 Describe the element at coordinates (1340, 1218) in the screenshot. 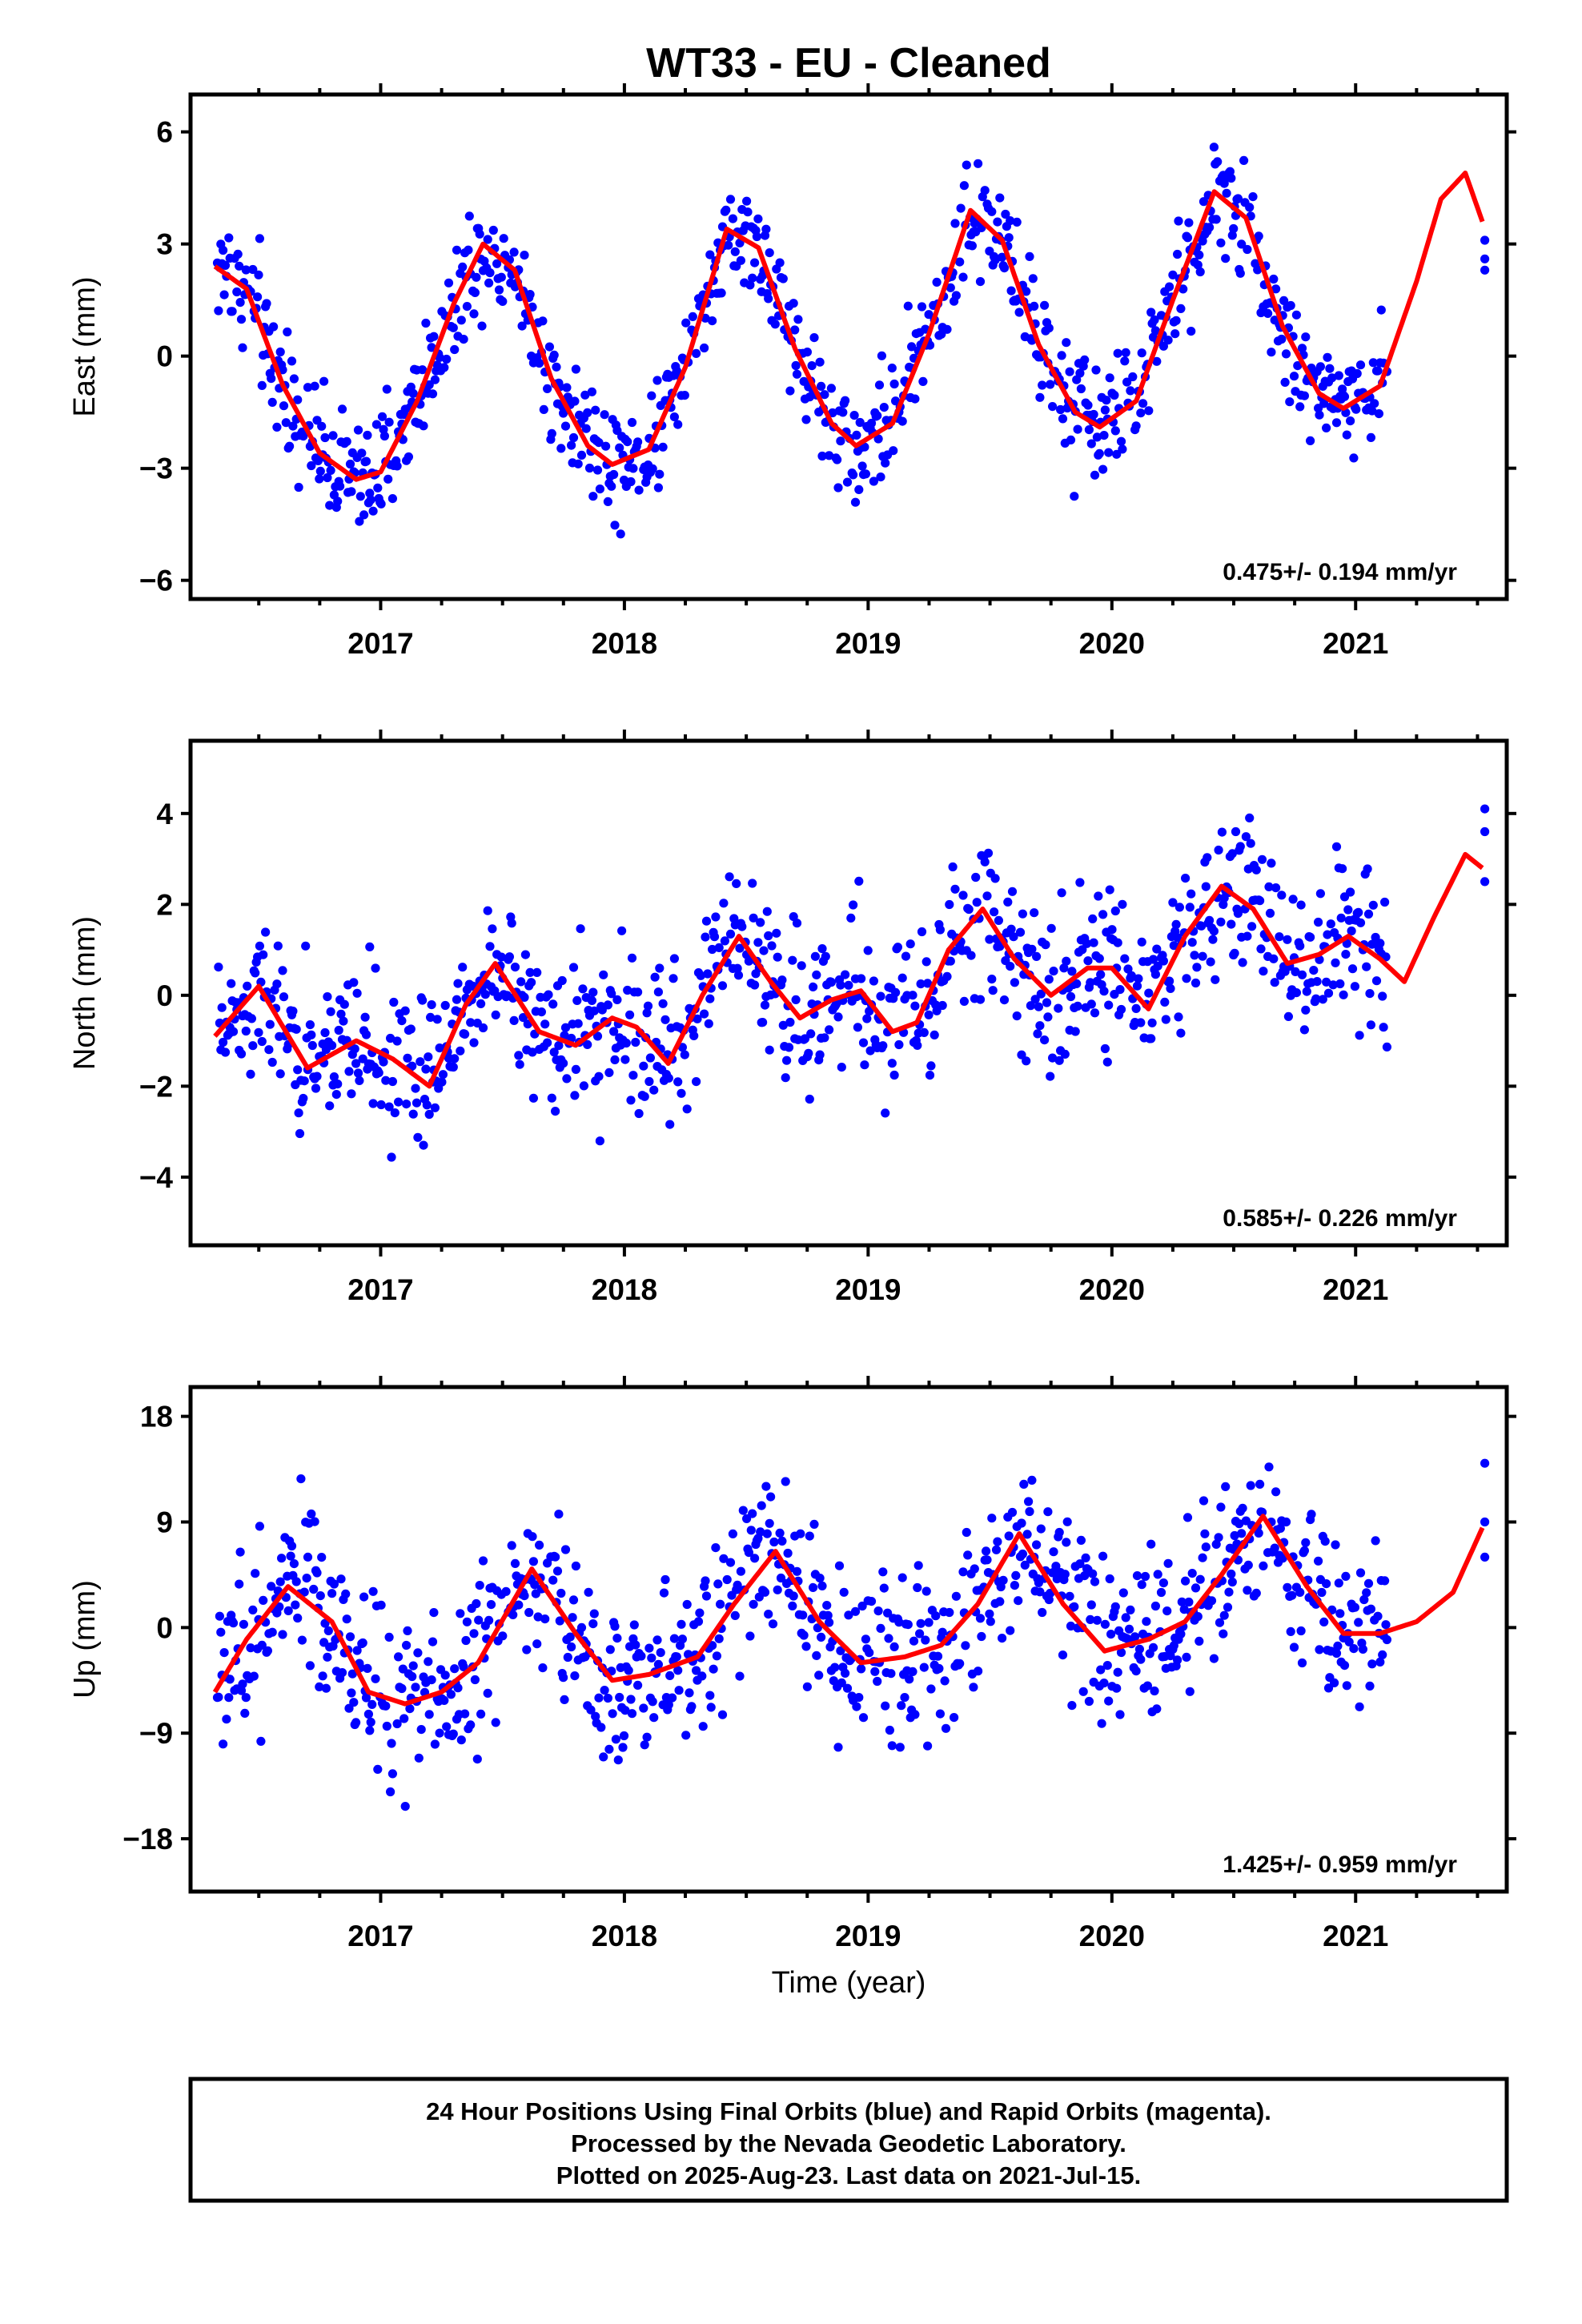

I see `north-rate-label: 0.585+/- 0.226 mm/yr` at that location.